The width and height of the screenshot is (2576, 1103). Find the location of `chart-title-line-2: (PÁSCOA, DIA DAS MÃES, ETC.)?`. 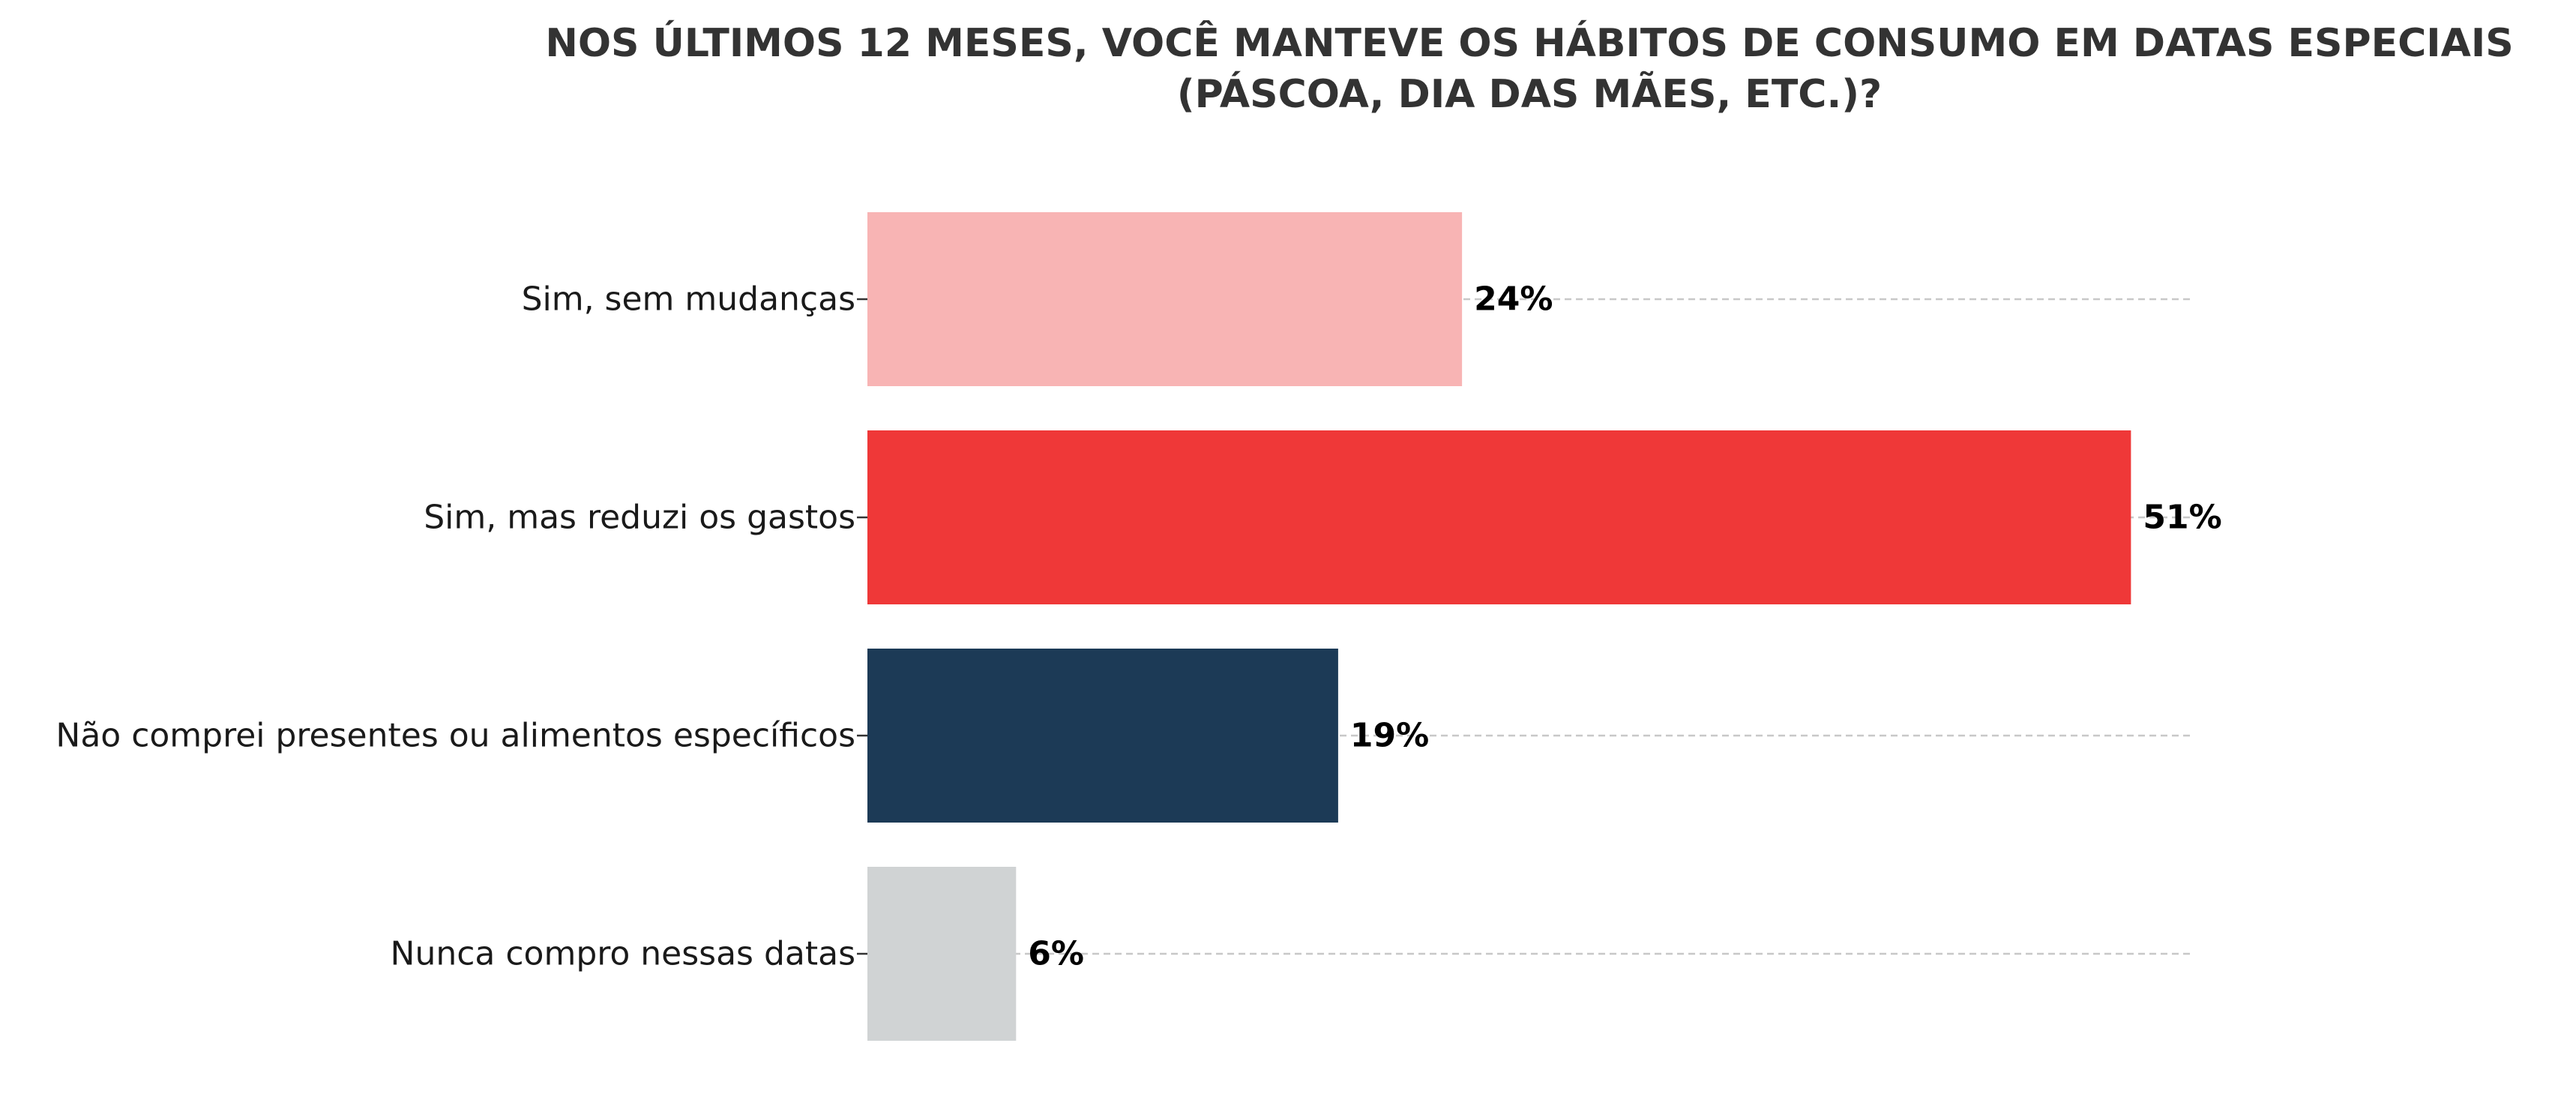

chart-title-line-2: (PÁSCOA, DIA DAS MÃES, ETC.)? is located at coordinates (1529, 94).